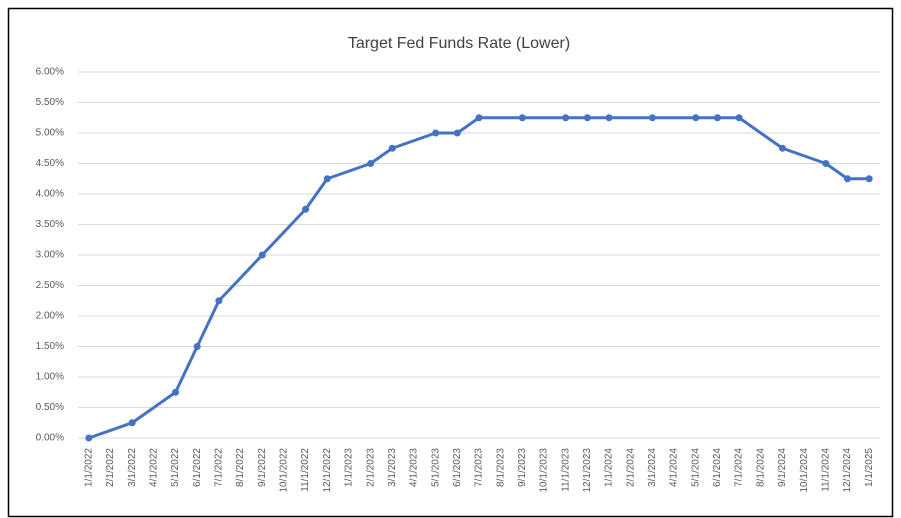  I want to click on x-tick-label: 5/1/2022, so click(175, 467).